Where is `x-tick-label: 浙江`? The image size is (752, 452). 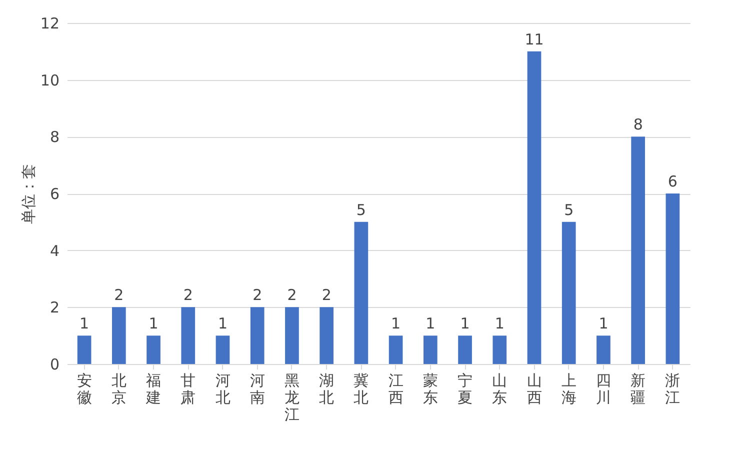 x-tick-label: 浙江 is located at coordinates (672, 389).